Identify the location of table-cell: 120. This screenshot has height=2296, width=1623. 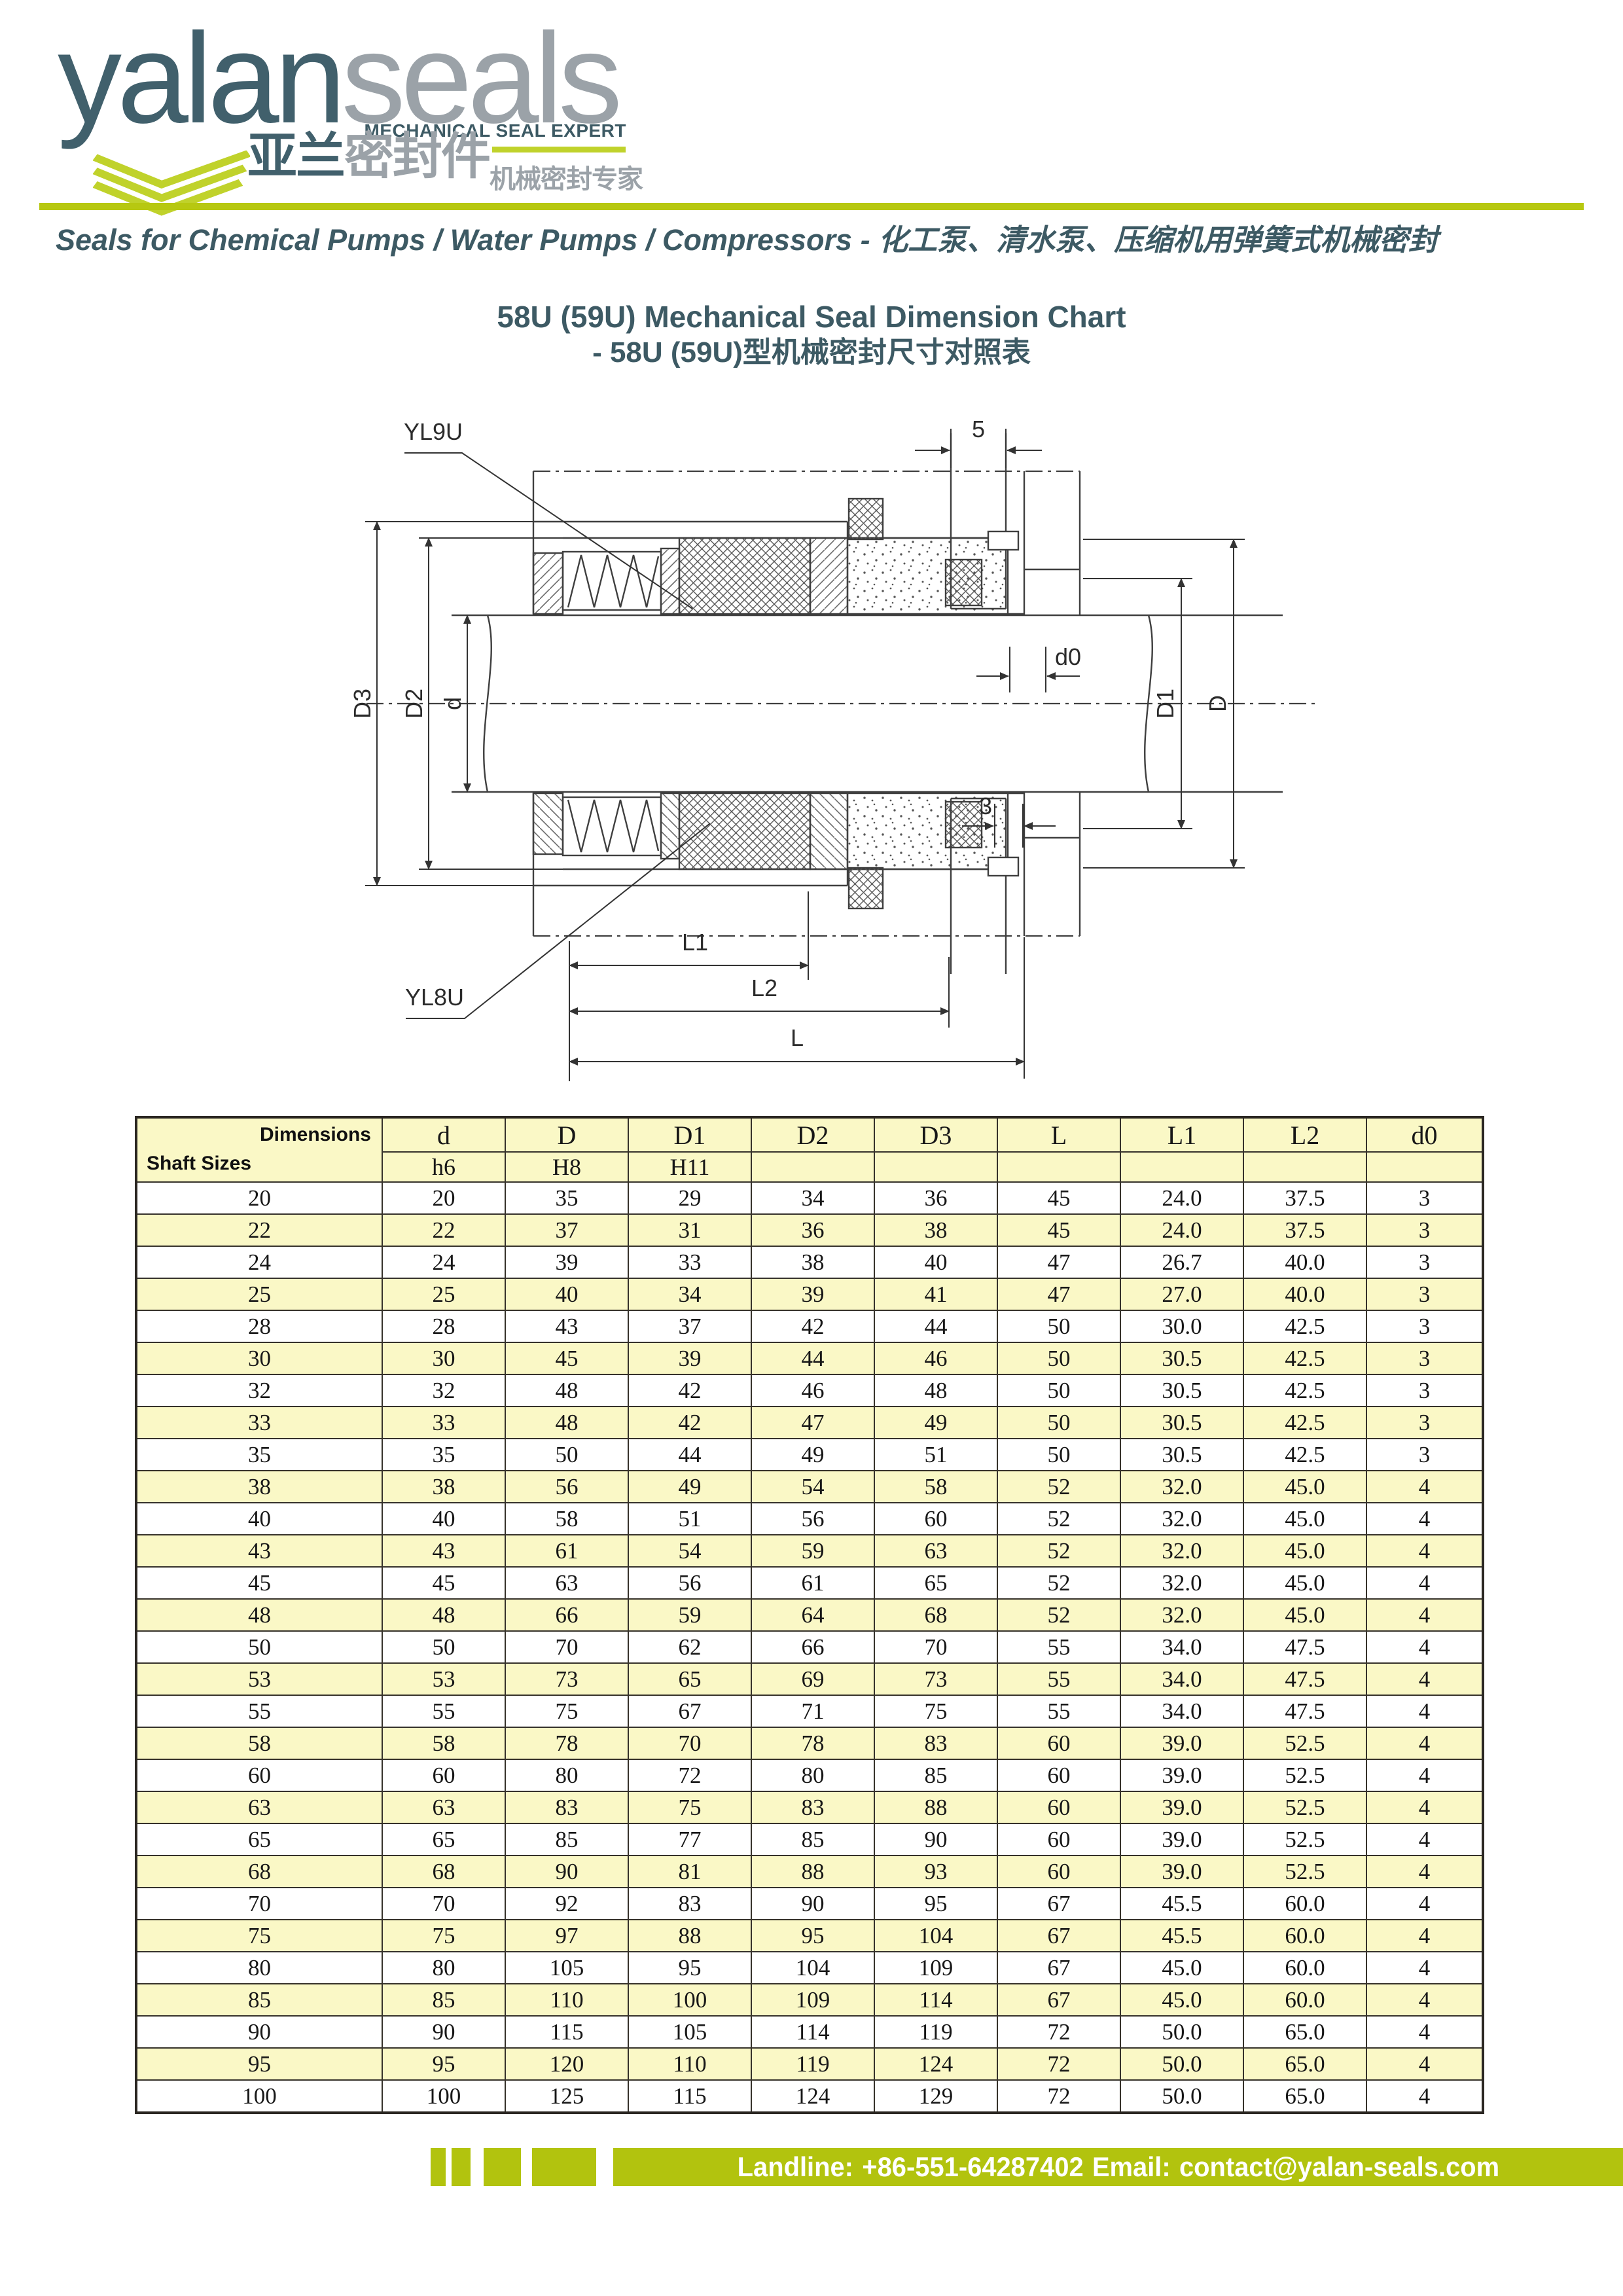
(567, 2064).